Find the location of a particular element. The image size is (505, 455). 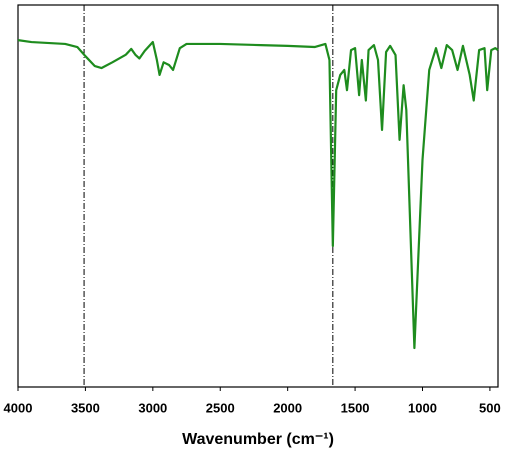

x-tick-label: 3500 is located at coordinates (85, 407).